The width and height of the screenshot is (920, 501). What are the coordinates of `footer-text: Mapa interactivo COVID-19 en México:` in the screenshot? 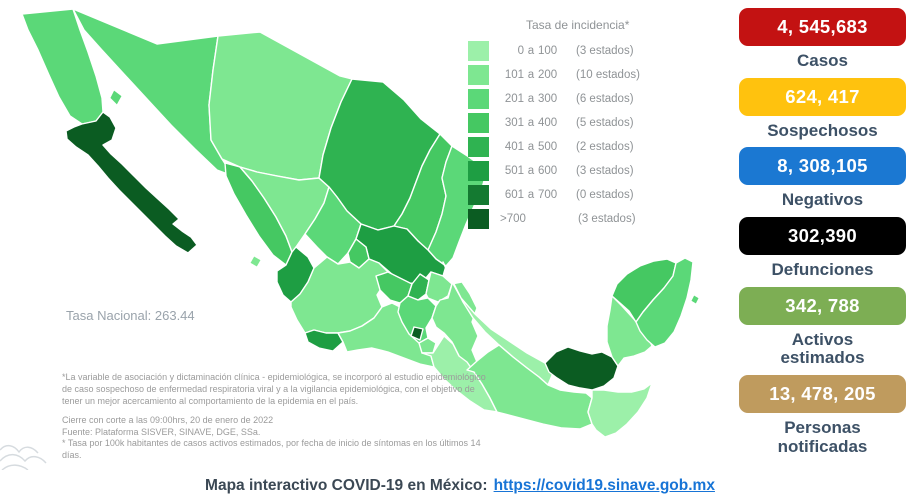 It's located at (346, 485).